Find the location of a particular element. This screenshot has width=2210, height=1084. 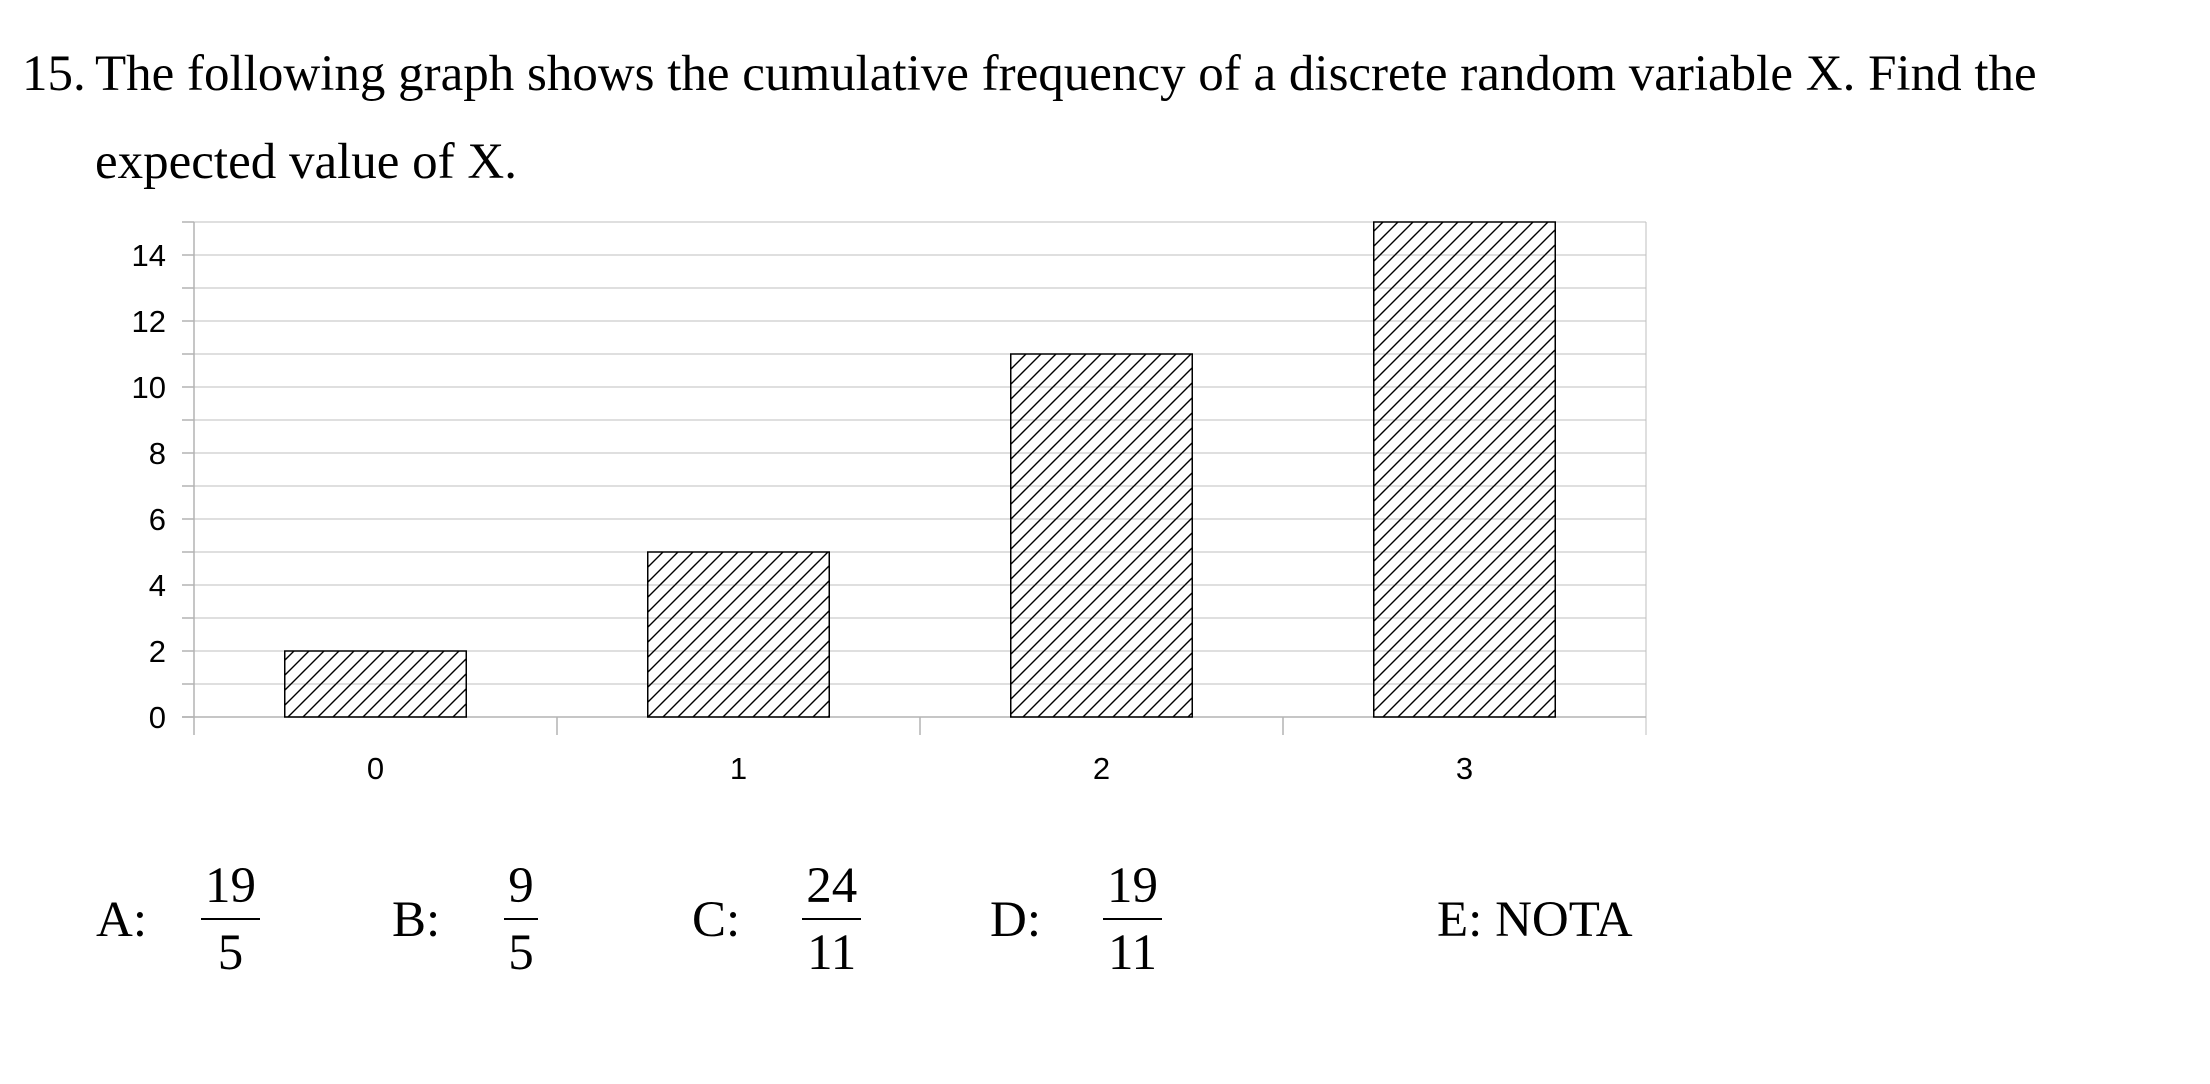

choice-d-numerator: 19 is located at coordinates (1132, 886).